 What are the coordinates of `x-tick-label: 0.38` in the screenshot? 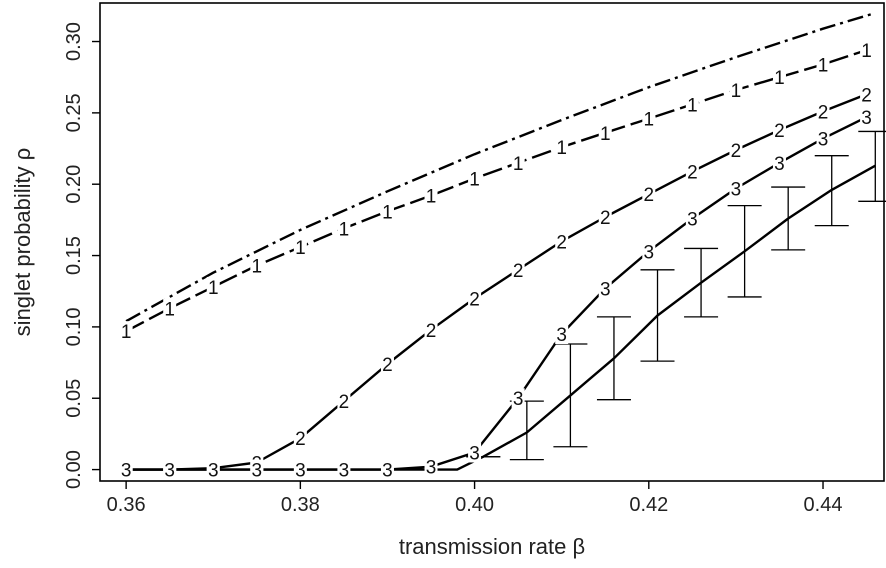 It's located at (300, 505).